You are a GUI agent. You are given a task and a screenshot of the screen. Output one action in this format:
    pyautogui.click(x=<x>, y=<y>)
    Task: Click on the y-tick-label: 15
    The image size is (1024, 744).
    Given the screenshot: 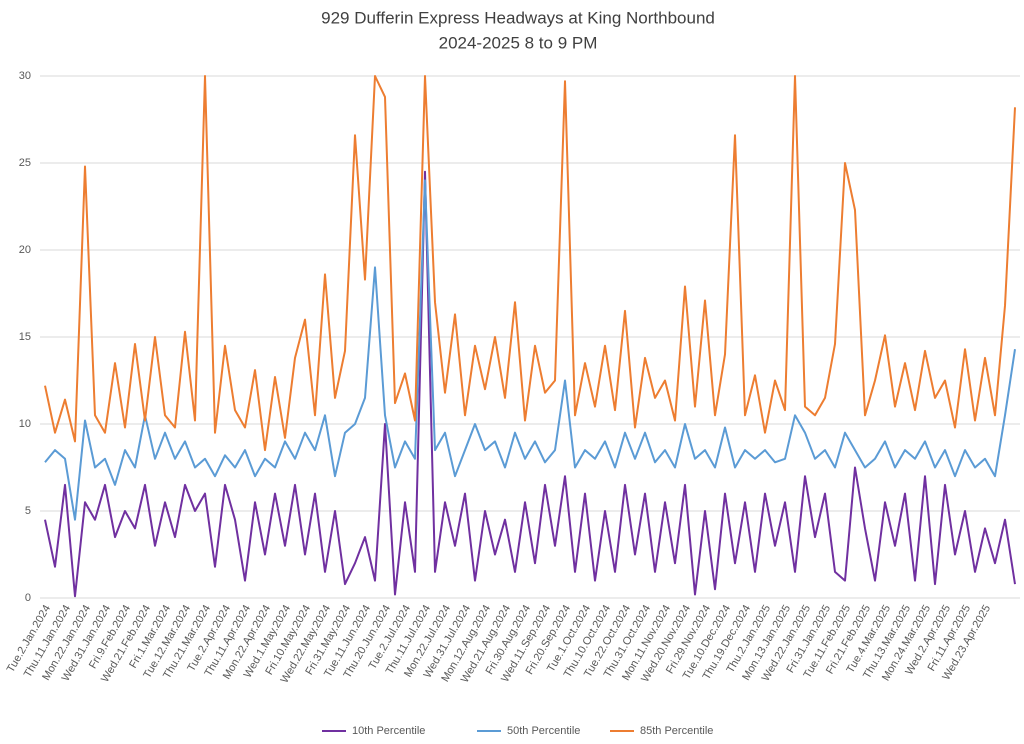 What is the action you would take?
    pyautogui.click(x=25, y=337)
    